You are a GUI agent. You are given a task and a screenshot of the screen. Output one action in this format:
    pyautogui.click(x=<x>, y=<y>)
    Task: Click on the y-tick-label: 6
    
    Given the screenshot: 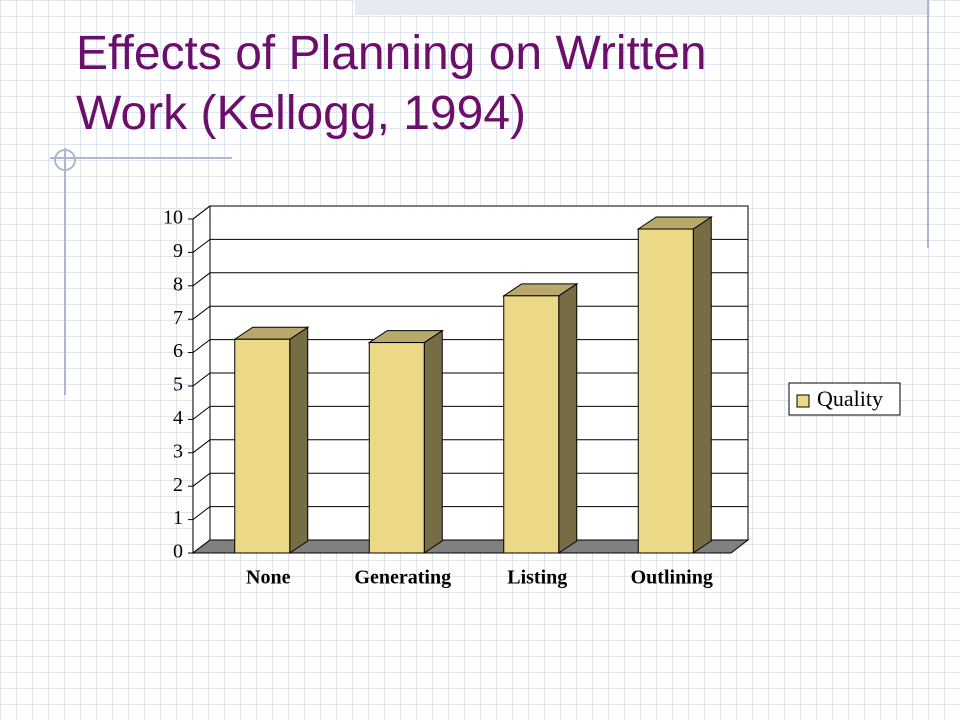 What is the action you would take?
    pyautogui.click(x=178, y=351)
    